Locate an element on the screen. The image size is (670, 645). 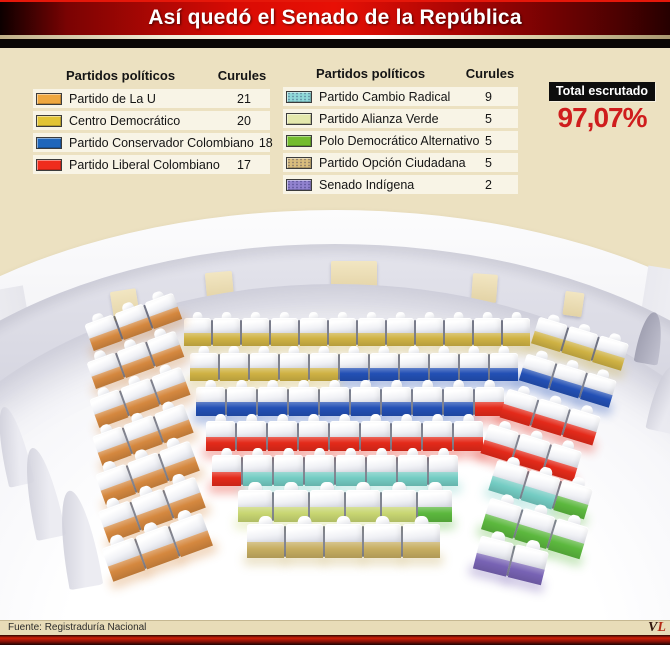
legend-row-pl: Partido Liberal Colombiano 17 is located at coordinates (151, 164).